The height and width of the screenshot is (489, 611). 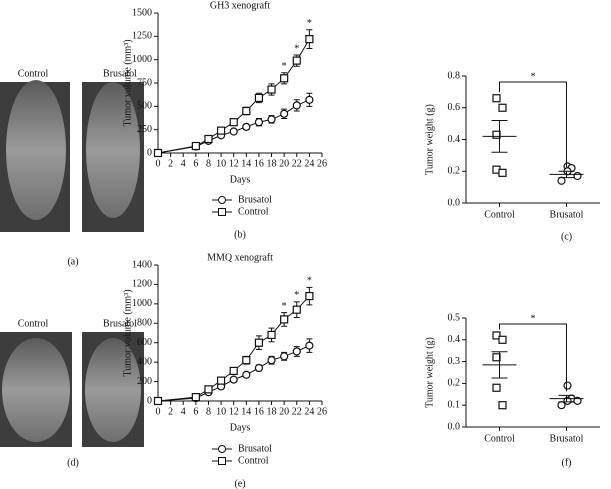 What do you see at coordinates (142, 59) in the screenshot?
I see `y-tick-label: 1000` at bounding box center [142, 59].